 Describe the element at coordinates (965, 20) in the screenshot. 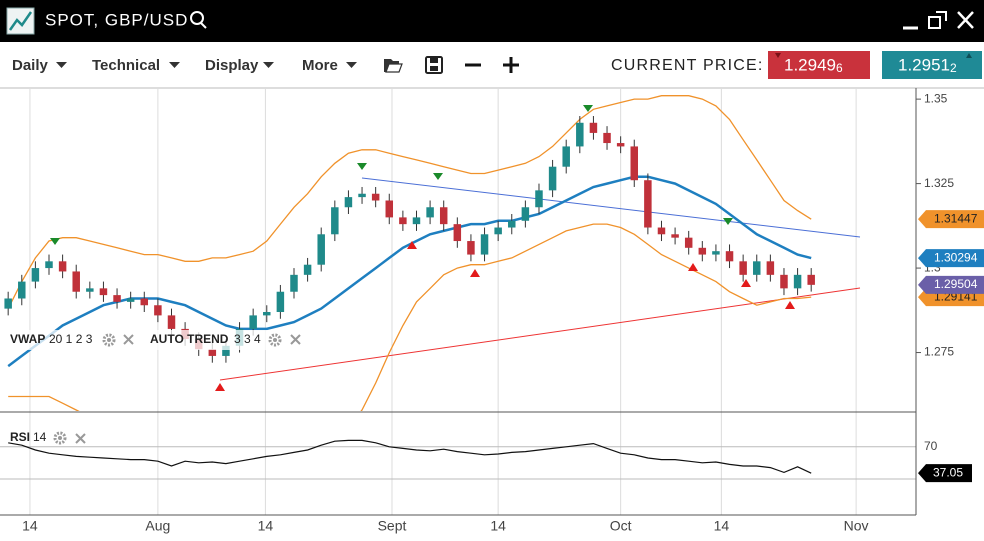

I see `close-button` at that location.